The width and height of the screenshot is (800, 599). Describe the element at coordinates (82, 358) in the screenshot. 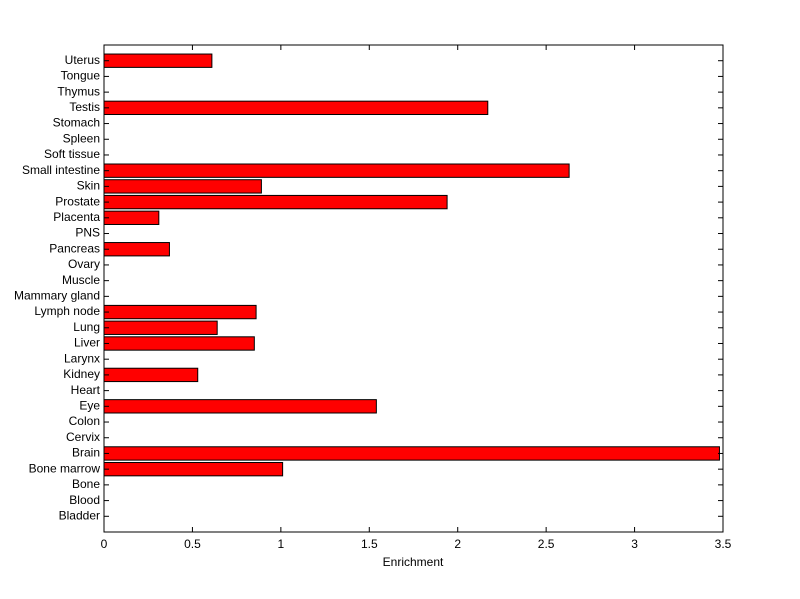

I see `y-tick-label: Larynx` at that location.